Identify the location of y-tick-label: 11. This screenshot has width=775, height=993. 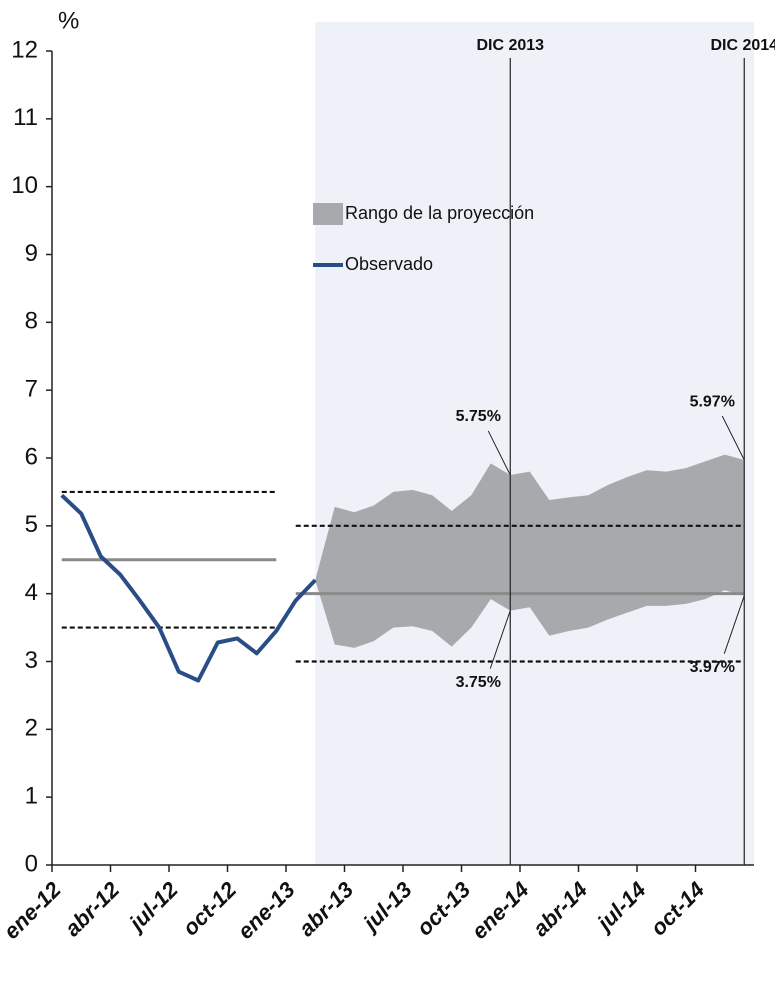
(25, 117).